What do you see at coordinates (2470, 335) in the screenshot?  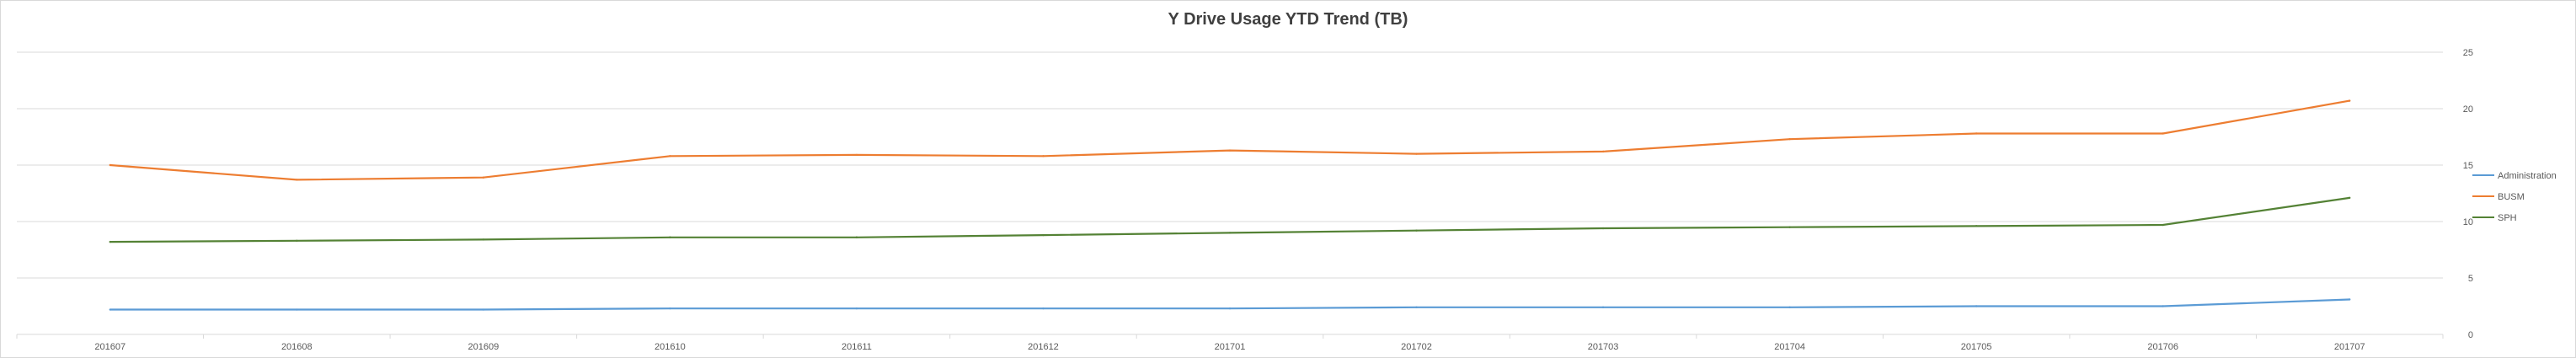 I see `y-tick-label: 0` at bounding box center [2470, 335].